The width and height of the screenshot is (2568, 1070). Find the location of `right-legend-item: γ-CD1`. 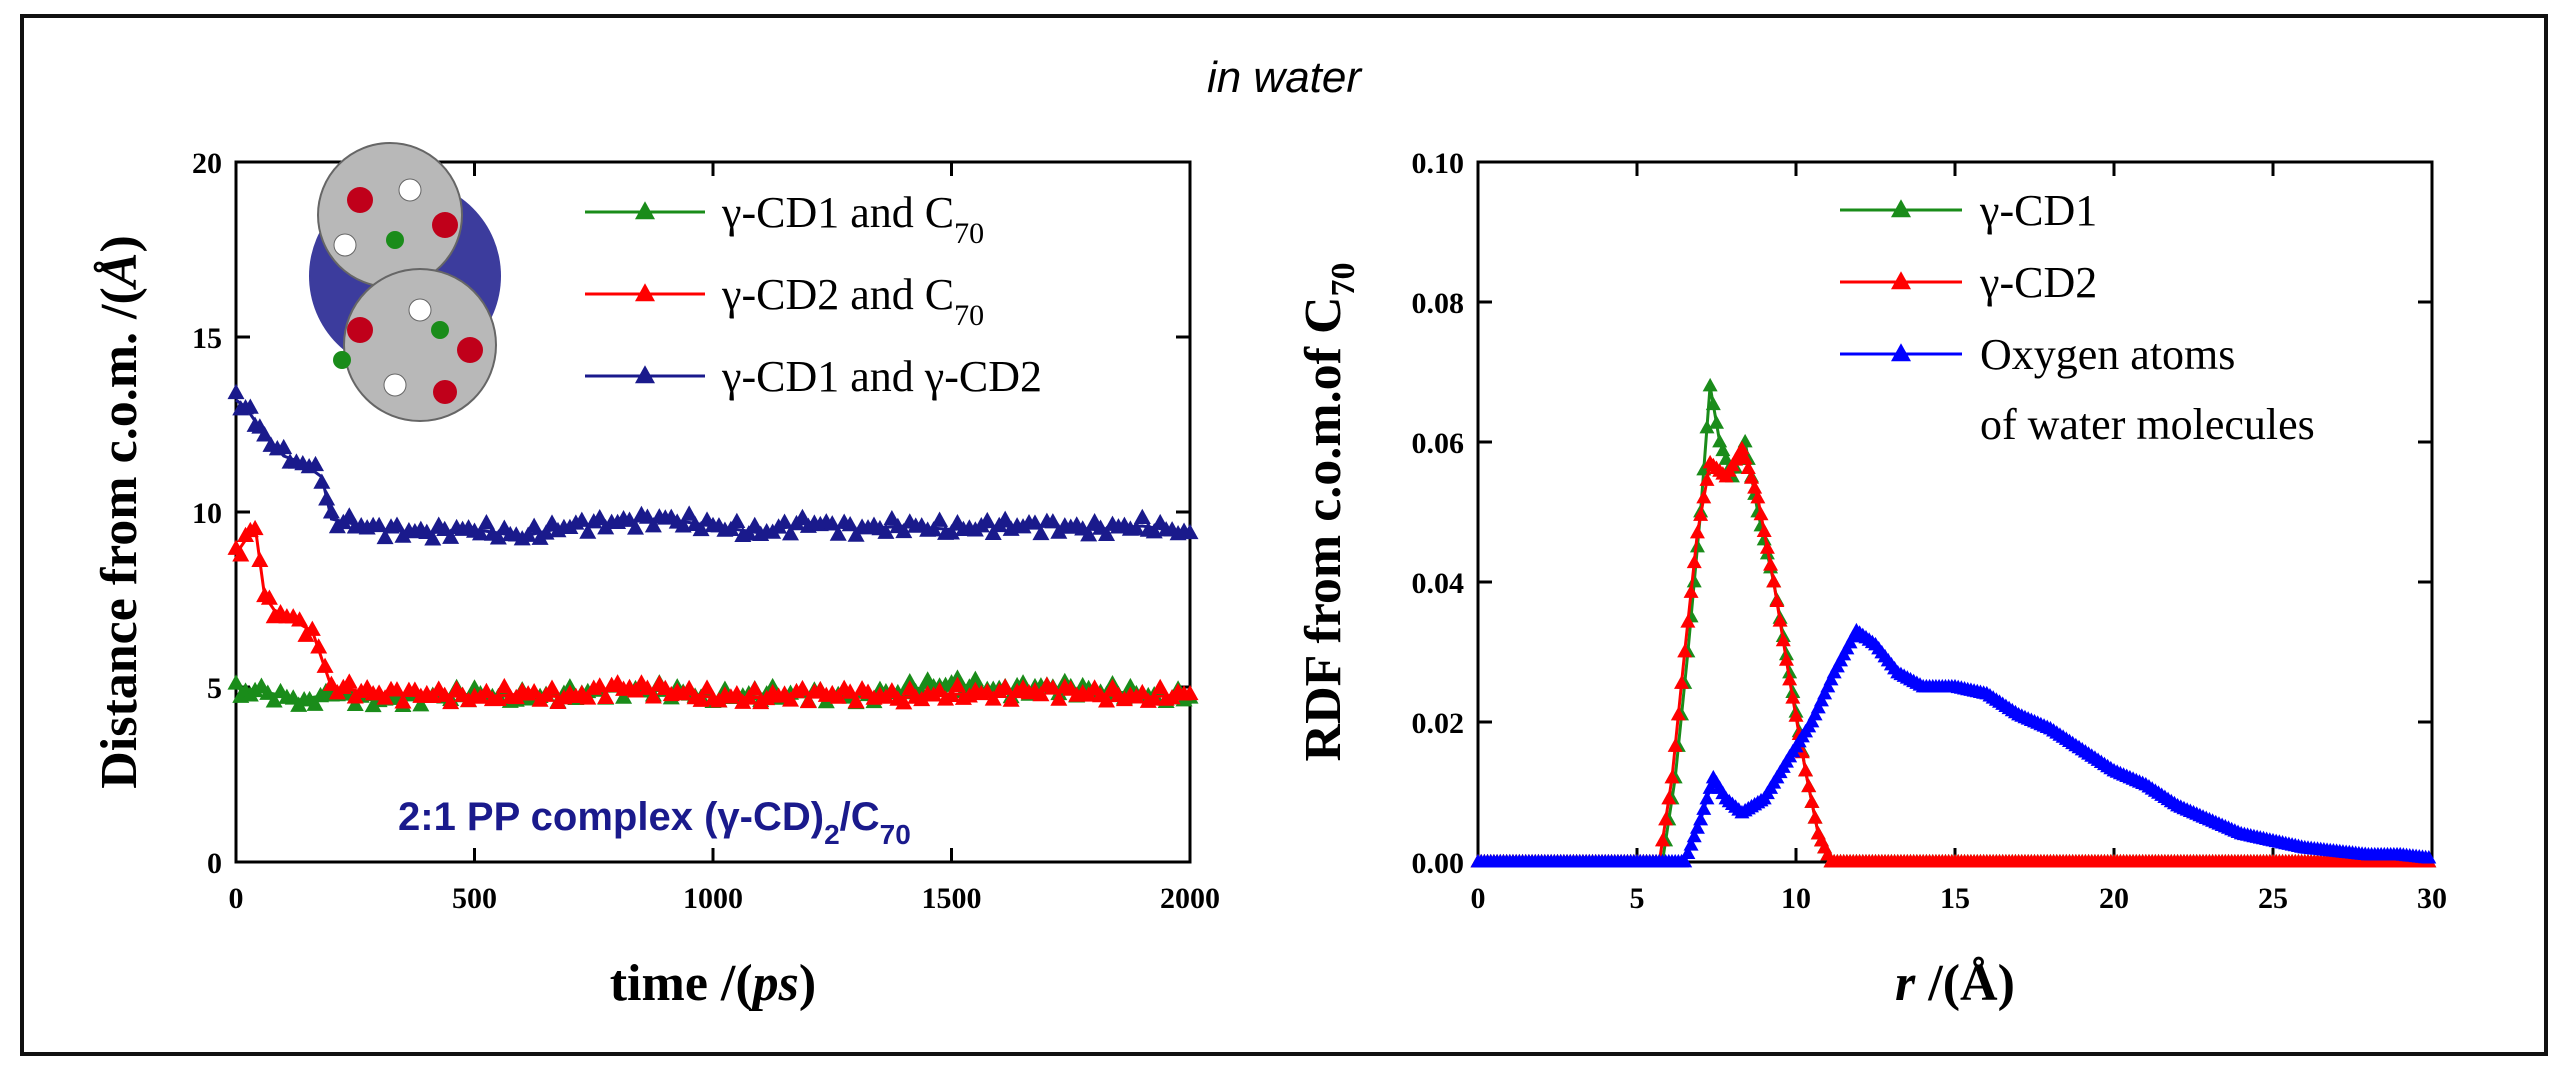

right-legend-item: γ-CD1 is located at coordinates (1968, 210).